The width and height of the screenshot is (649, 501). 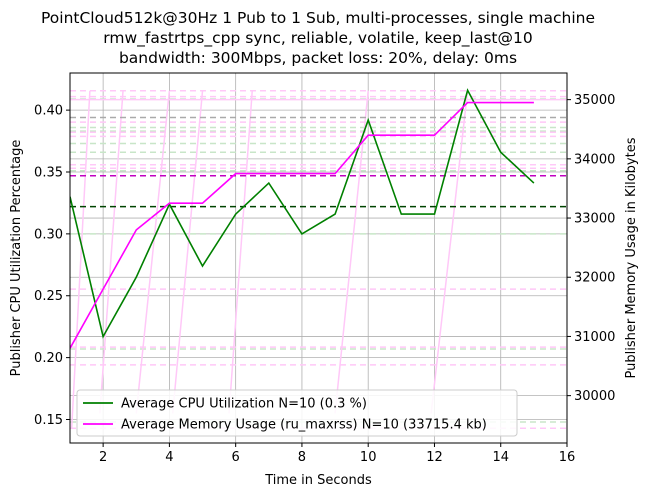 I want to click on x-tick-label: 4, so click(x=169, y=457).